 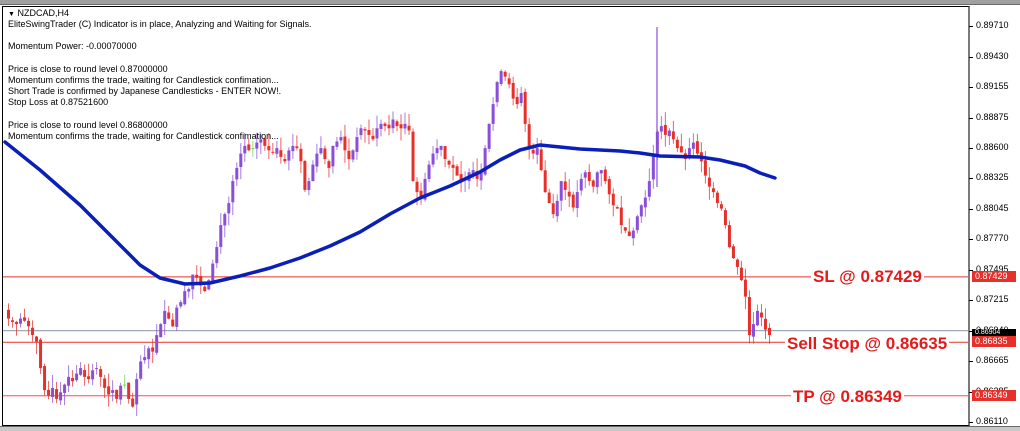 What do you see at coordinates (994, 276) in the screenshot?
I see `sl-price-tag: 0.87429` at bounding box center [994, 276].